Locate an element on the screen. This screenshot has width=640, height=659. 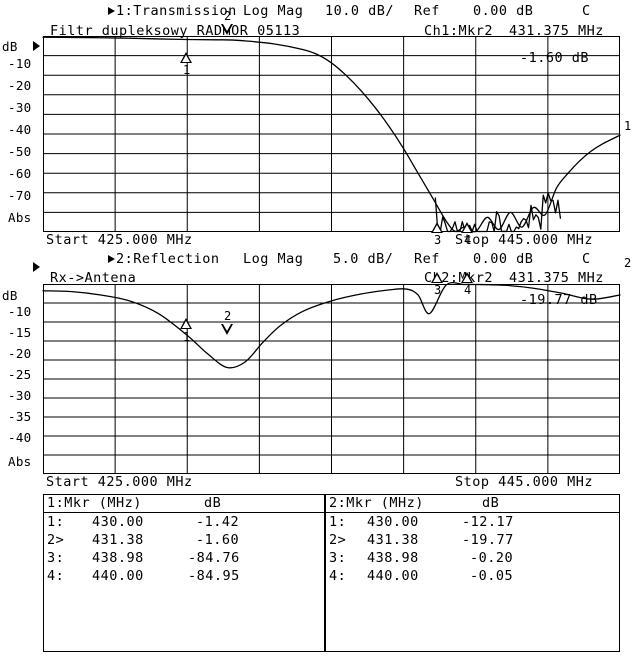
mt1-row-2-freq: 438.98 is located at coordinates (118, 558).